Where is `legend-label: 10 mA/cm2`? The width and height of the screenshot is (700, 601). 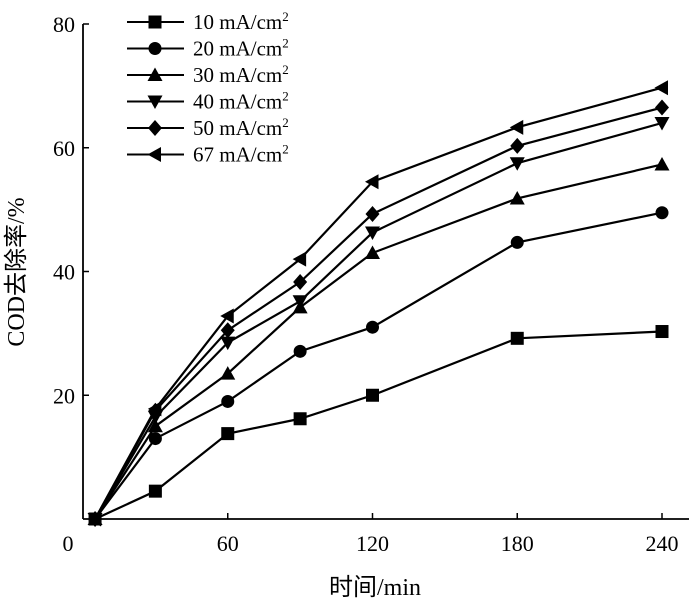 legend-label: 10 mA/cm2 is located at coordinates (241, 21).